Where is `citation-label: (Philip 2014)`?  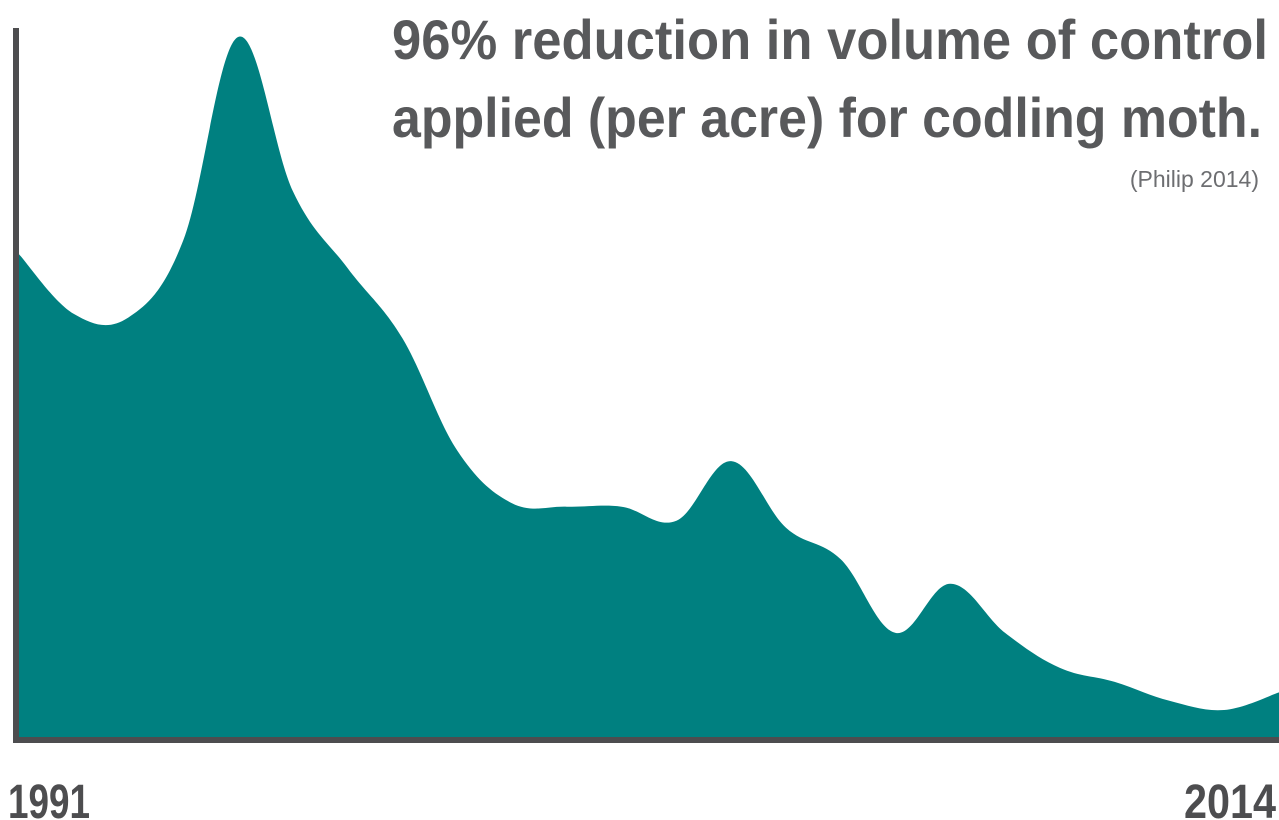
citation-label: (Philip 2014) is located at coordinates (1194, 179).